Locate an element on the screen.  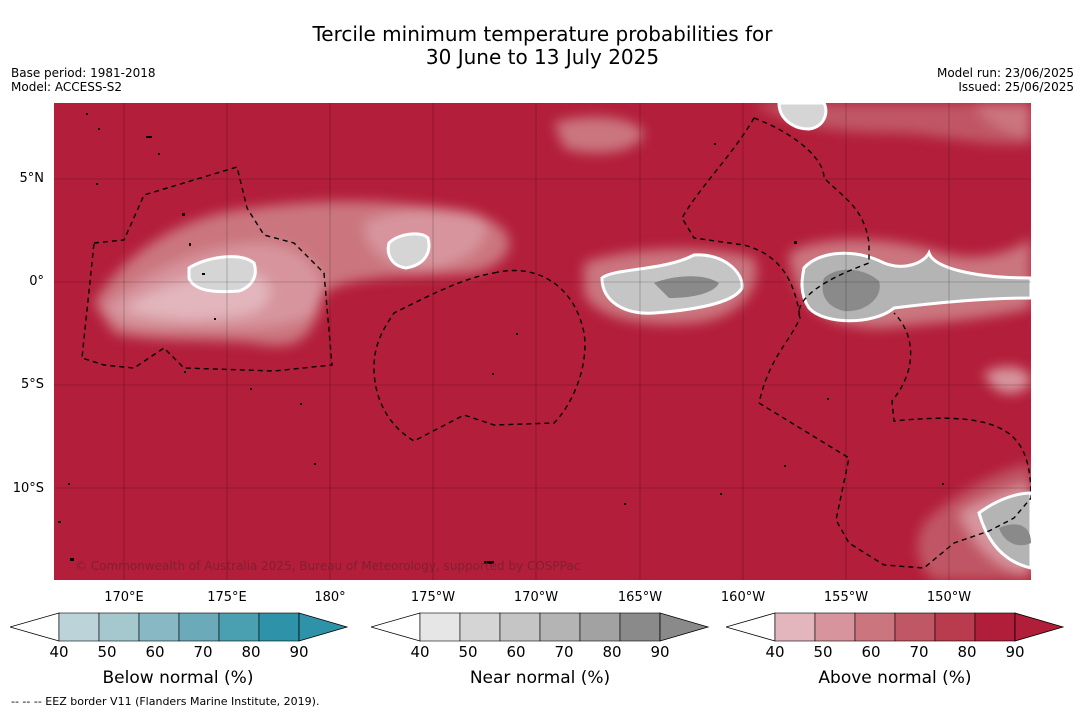
above-normal-title: Above normal (%) is located at coordinates (895, 678).